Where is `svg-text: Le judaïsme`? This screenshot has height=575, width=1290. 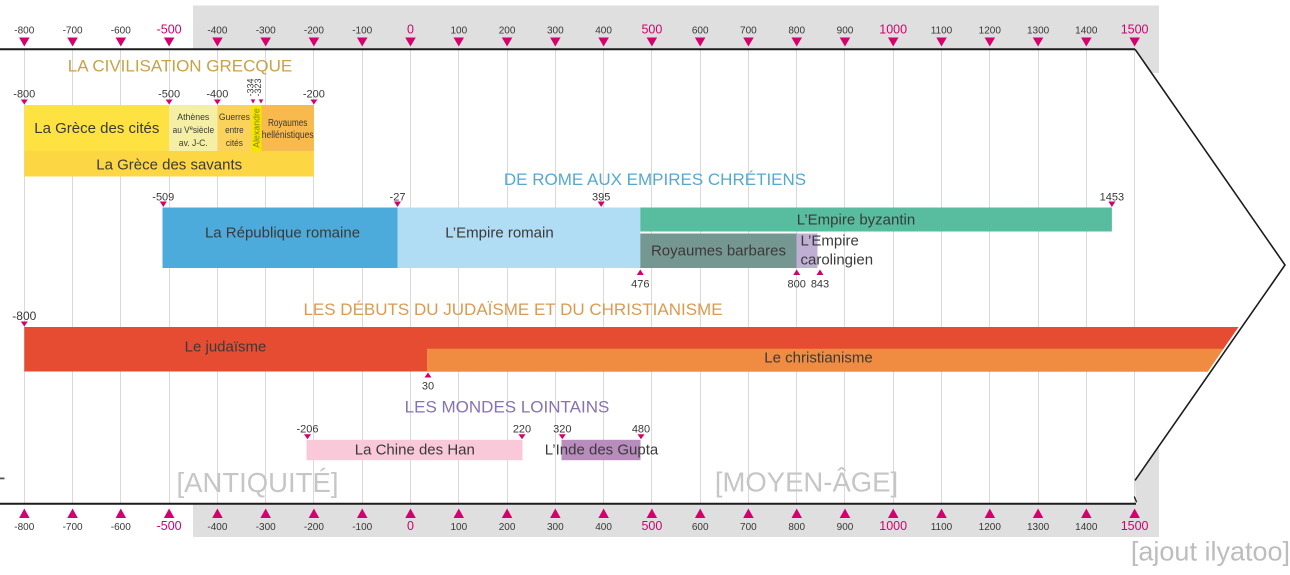 svg-text: Le judaïsme is located at coordinates (226, 347).